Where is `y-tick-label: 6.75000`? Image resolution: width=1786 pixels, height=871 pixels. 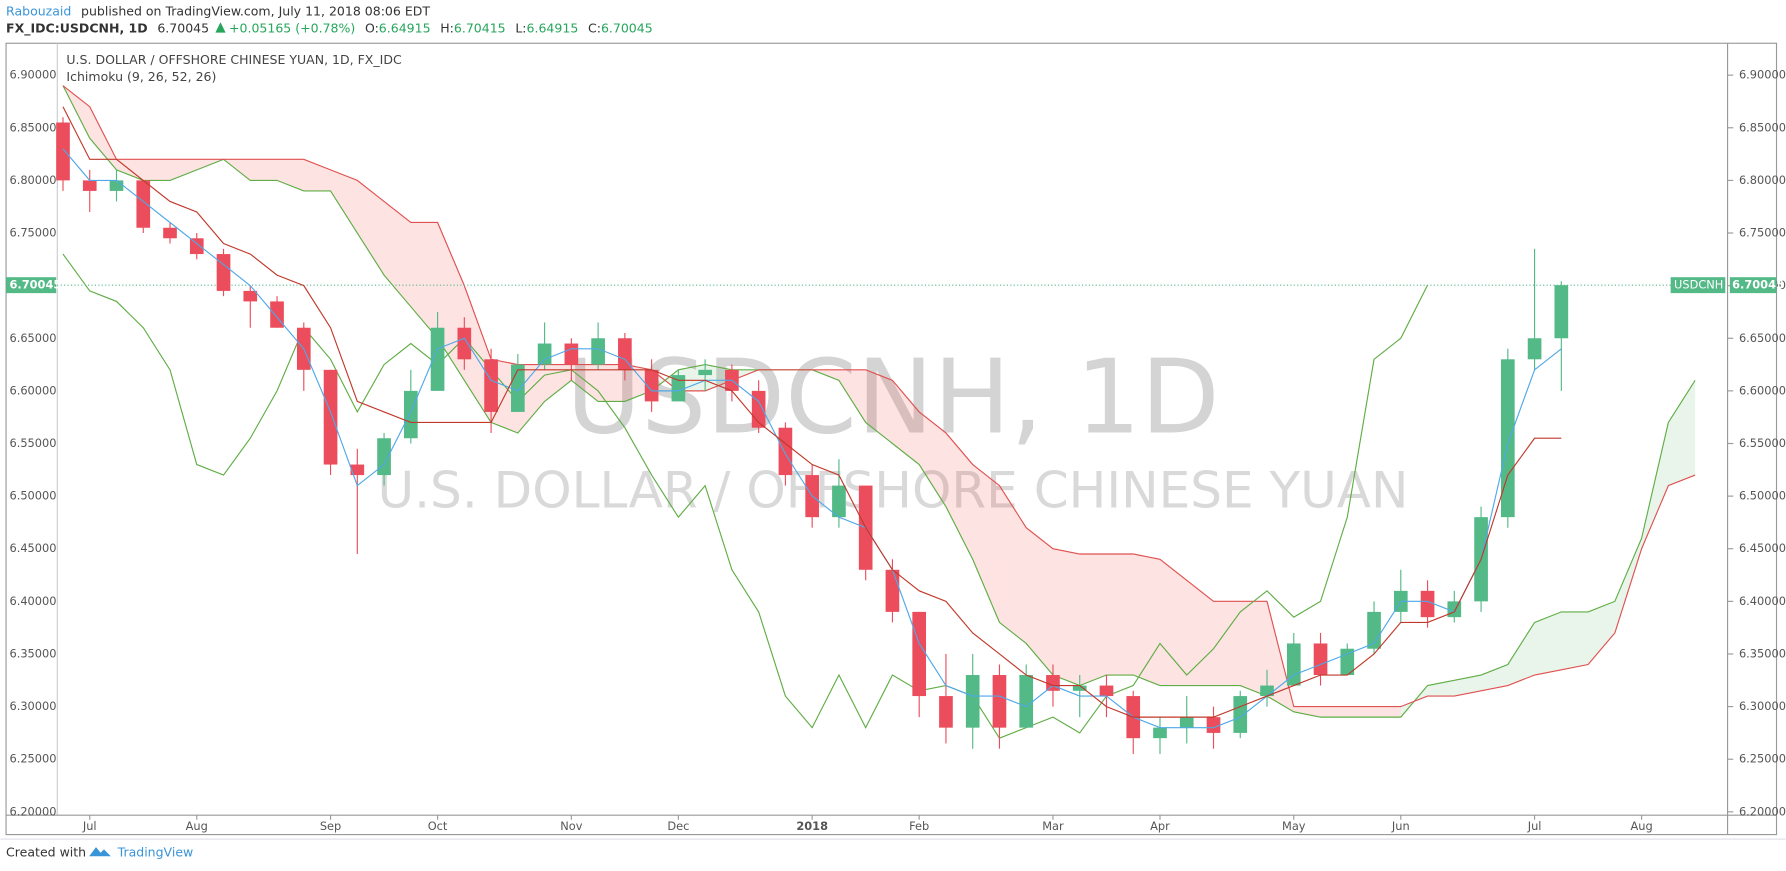
y-tick-label: 6.75000 is located at coordinates (32, 233).